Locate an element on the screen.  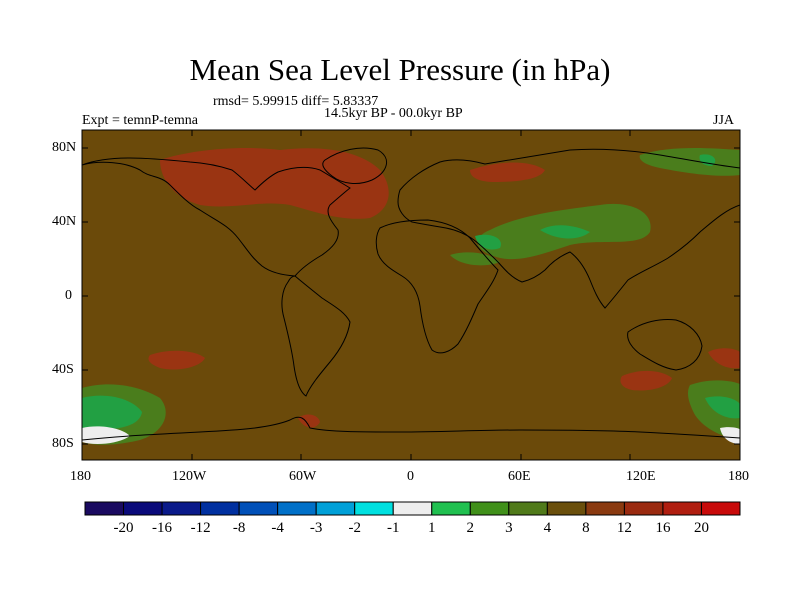
lon-label-180e: 180 is located at coordinates (738, 476).